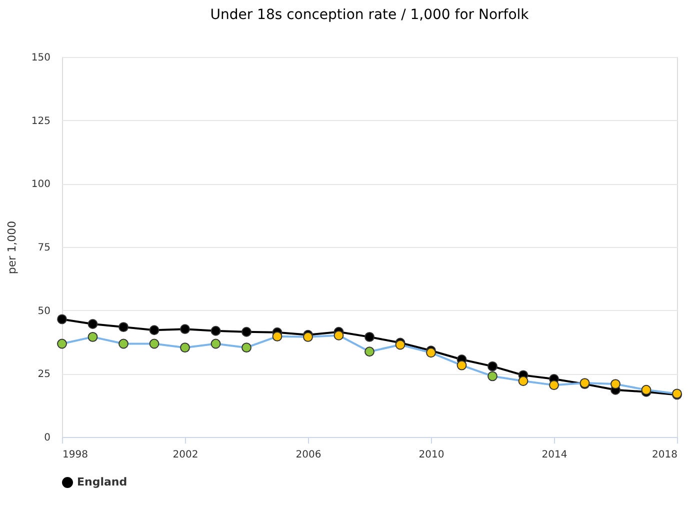  Describe the element at coordinates (44, 311) in the screenshot. I see `y-tick-label: 50` at that location.